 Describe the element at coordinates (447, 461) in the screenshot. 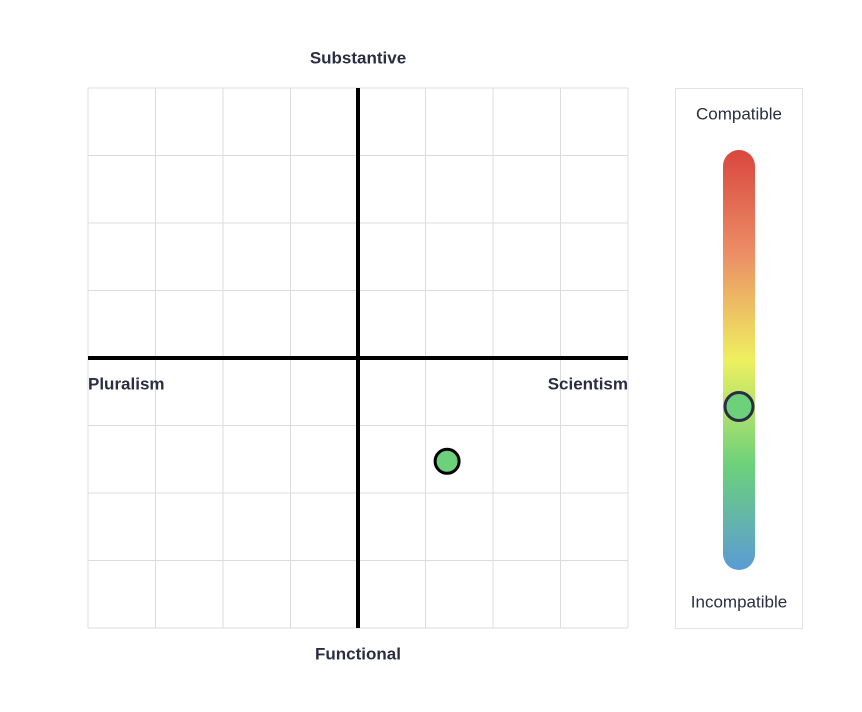

I see `point` at that location.